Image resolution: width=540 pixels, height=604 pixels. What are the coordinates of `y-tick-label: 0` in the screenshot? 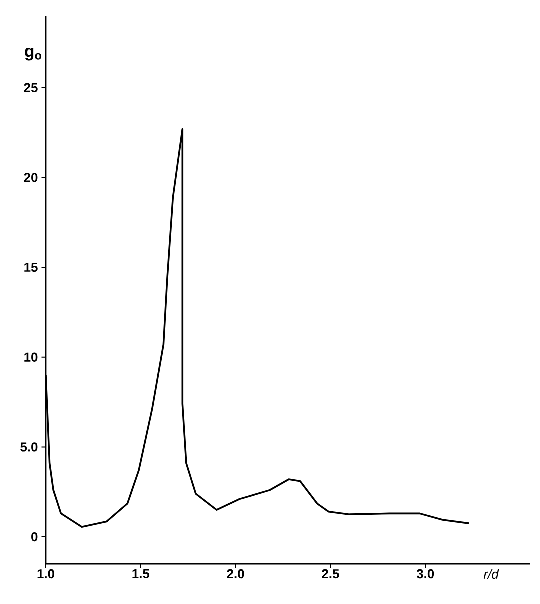 It's located at (35, 537).